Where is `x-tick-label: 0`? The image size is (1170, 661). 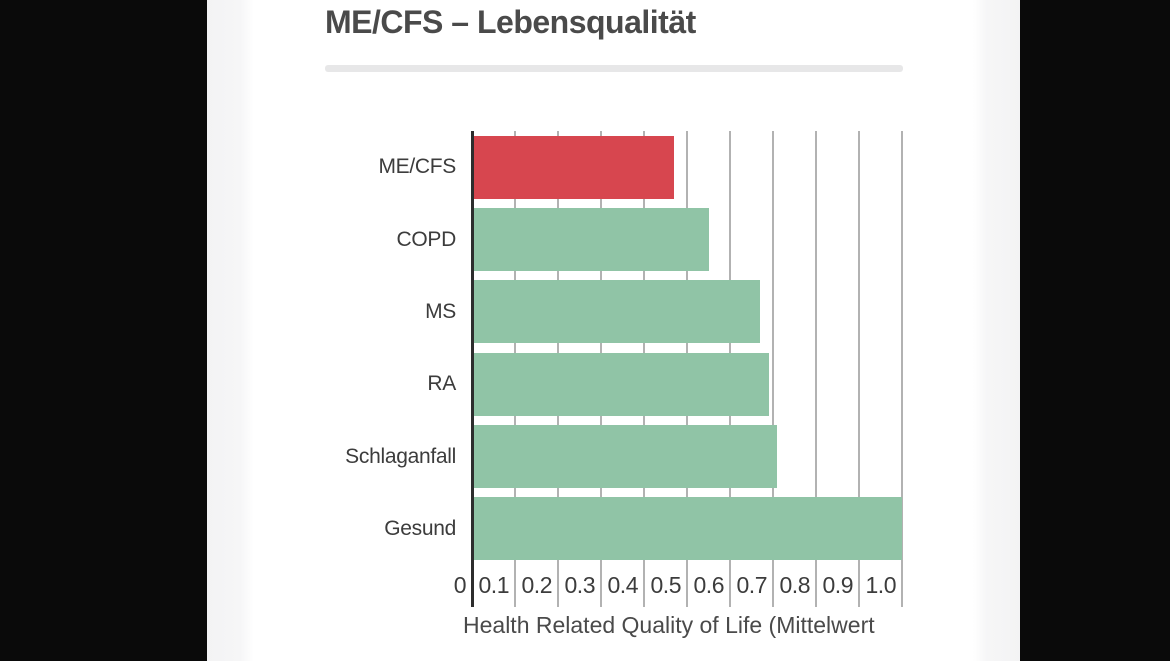
x-tick-label: 0 is located at coordinates (460, 585).